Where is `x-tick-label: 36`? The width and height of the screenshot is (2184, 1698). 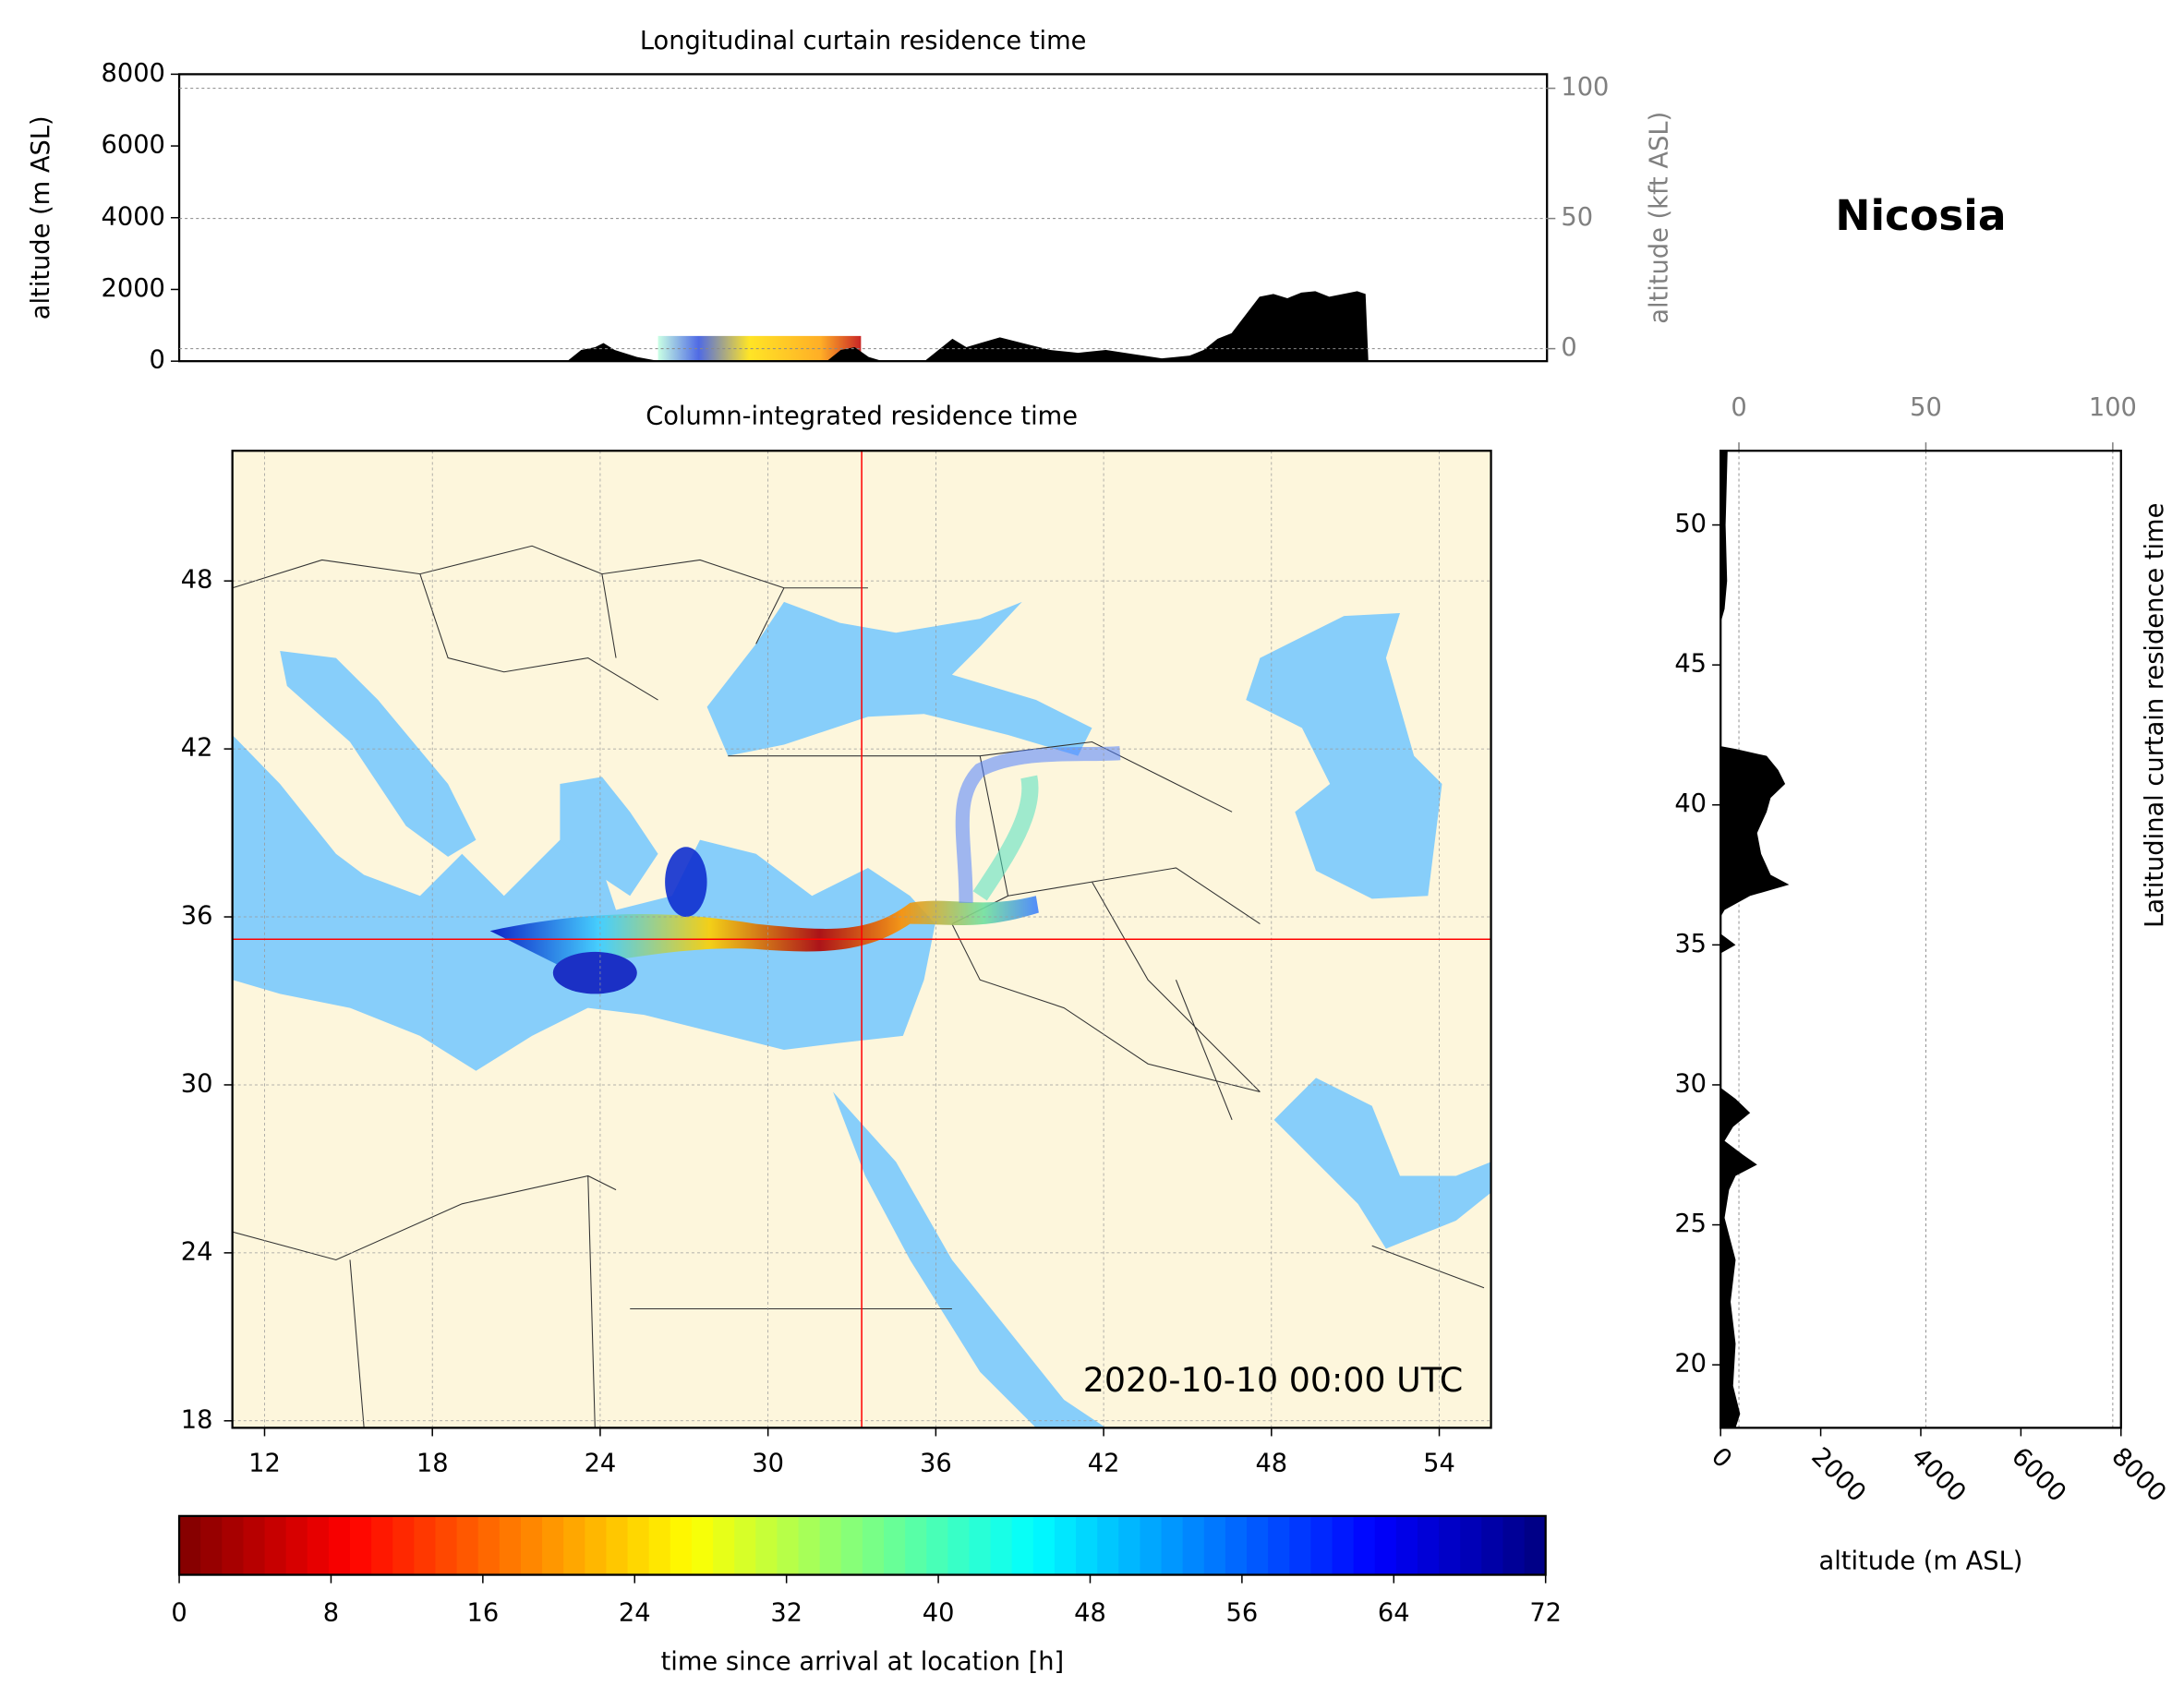 x-tick-label: 36 is located at coordinates (936, 1463).